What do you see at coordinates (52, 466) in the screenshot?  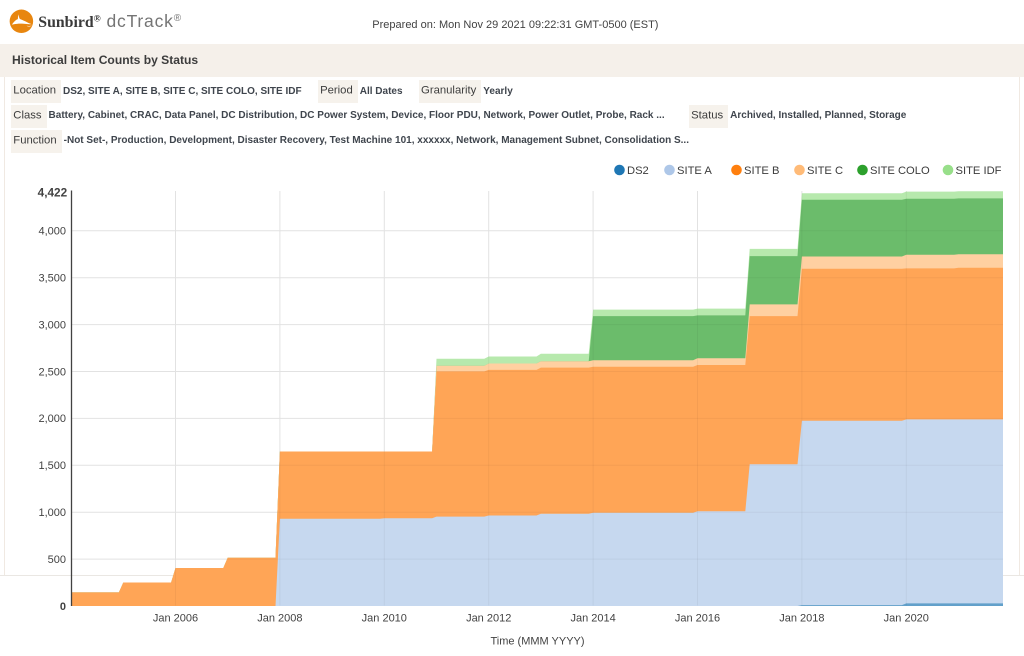 I see `svg-text: 1,500` at bounding box center [52, 466].